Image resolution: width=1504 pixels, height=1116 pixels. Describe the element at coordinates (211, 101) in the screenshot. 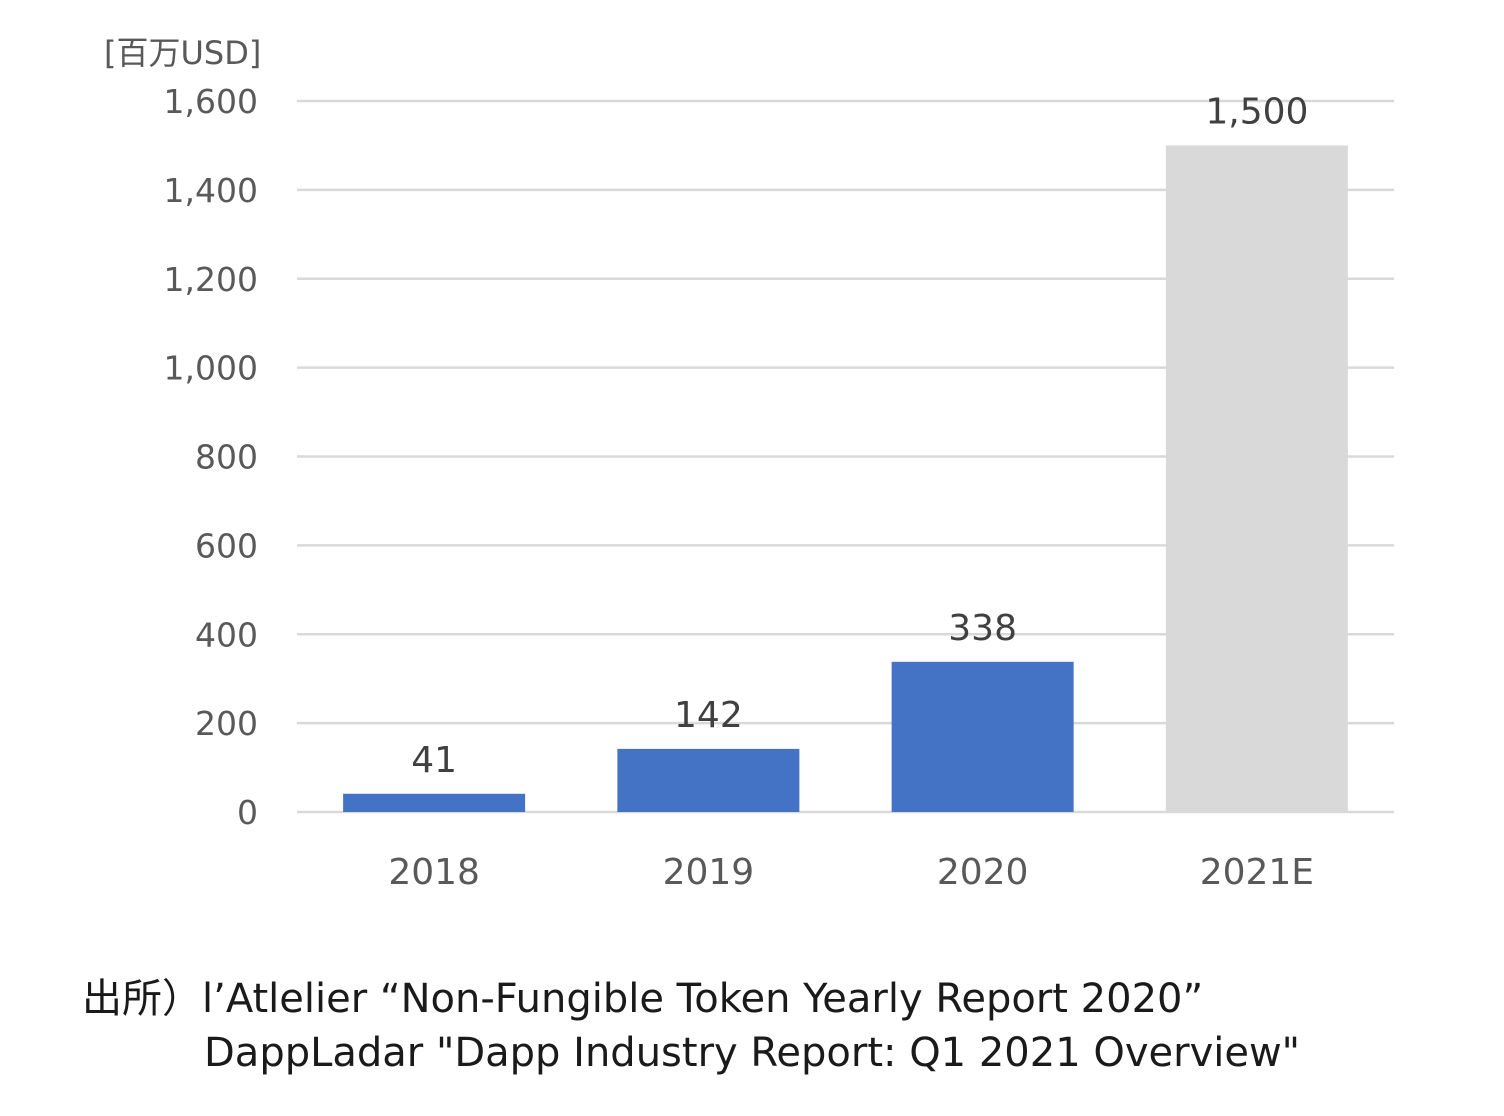

I see `y-tick-label: 1,600` at that location.